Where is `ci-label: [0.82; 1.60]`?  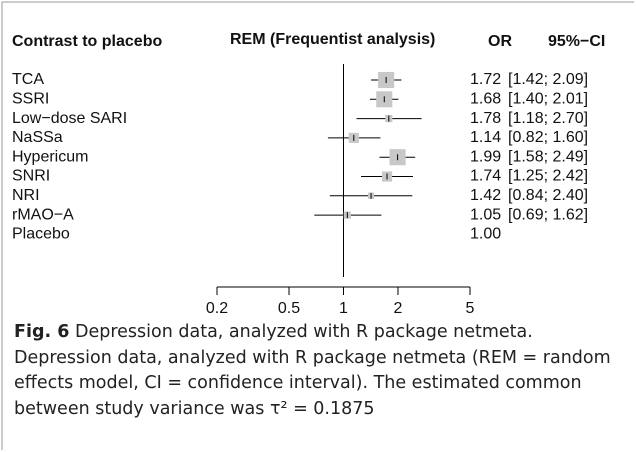
ci-label: [0.82; 1.60] is located at coordinates (548, 137).